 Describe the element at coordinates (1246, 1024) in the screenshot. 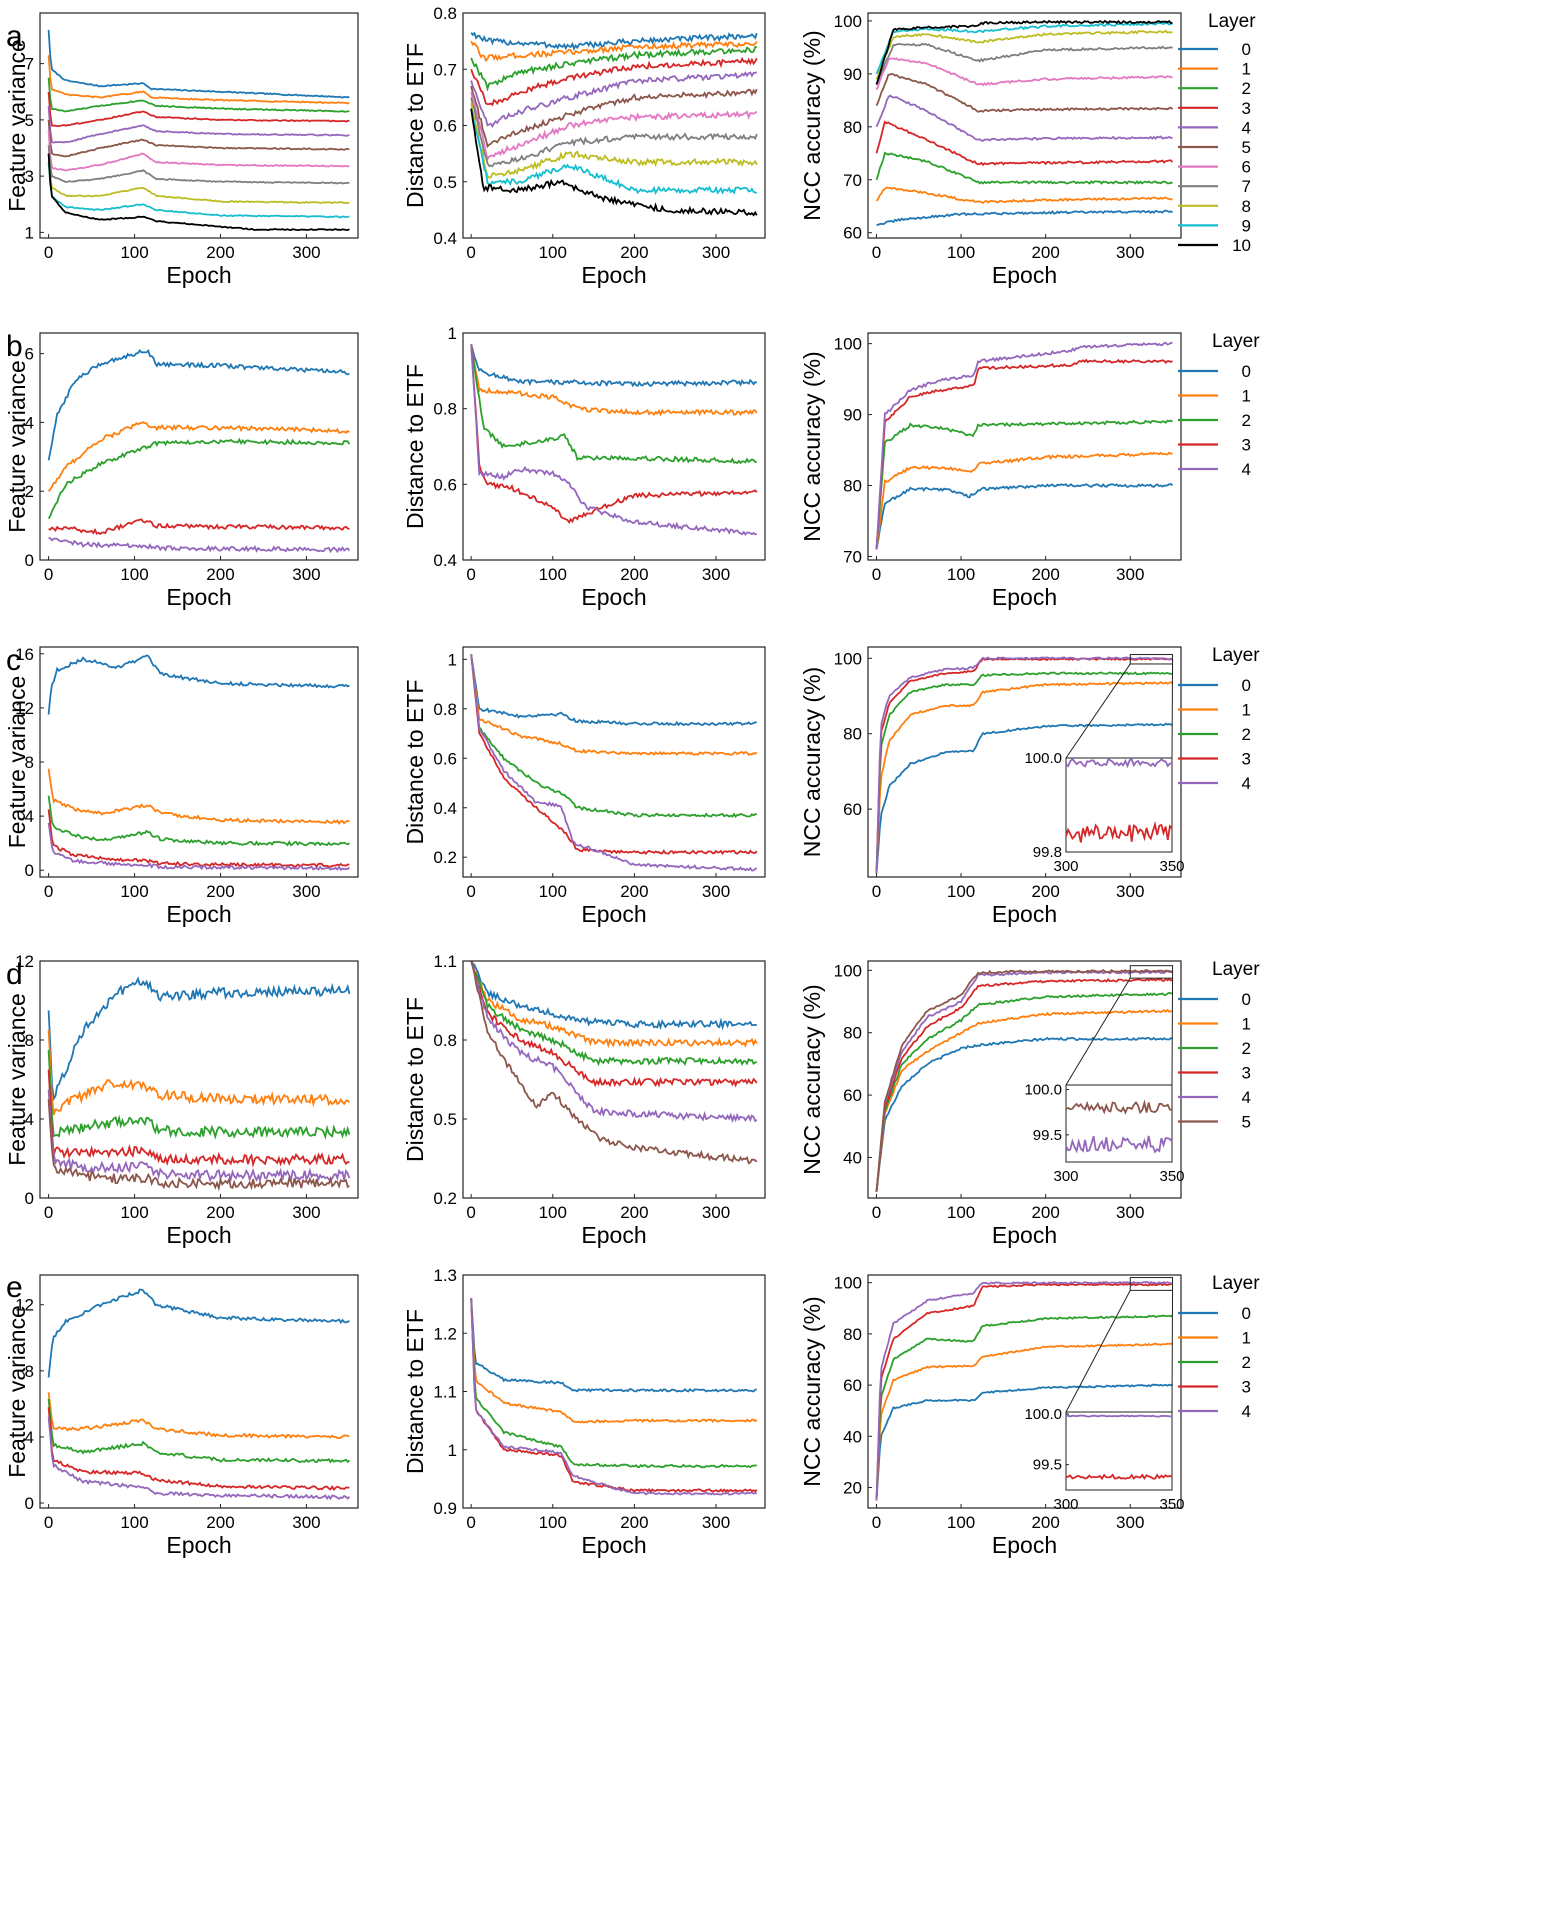

I see `legend-label-layer-1: 1` at that location.